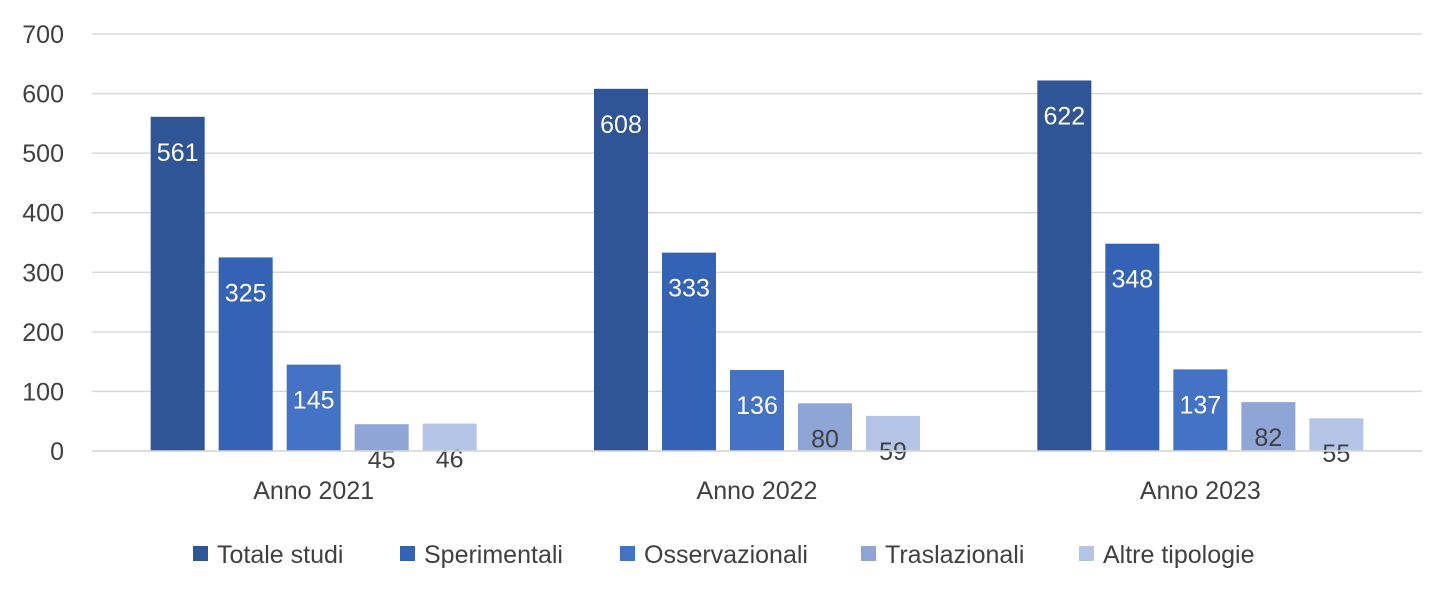 The image size is (1454, 601). I want to click on bar-value-label: 348, so click(1132, 280).